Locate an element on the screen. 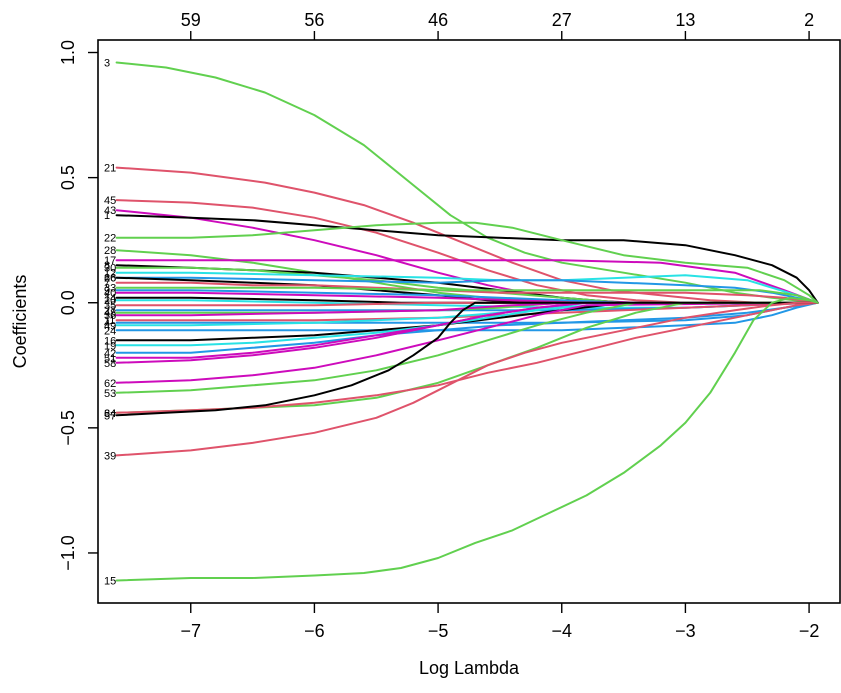 The image size is (841, 693). x-tick-label: −5 is located at coordinates (438, 631).